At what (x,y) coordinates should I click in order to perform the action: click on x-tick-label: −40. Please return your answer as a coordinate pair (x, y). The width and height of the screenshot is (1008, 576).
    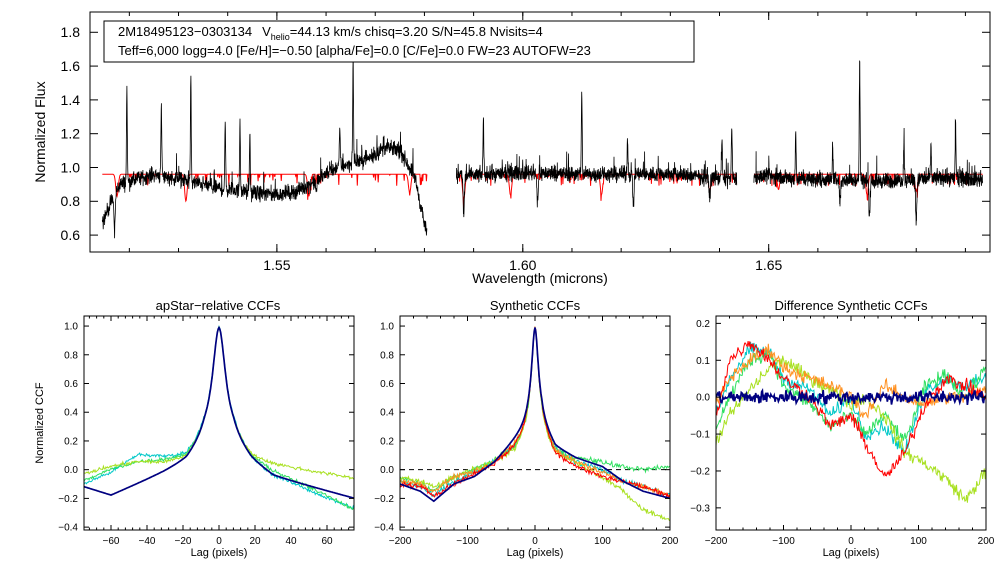
    Looking at the image, I should click on (147, 541).